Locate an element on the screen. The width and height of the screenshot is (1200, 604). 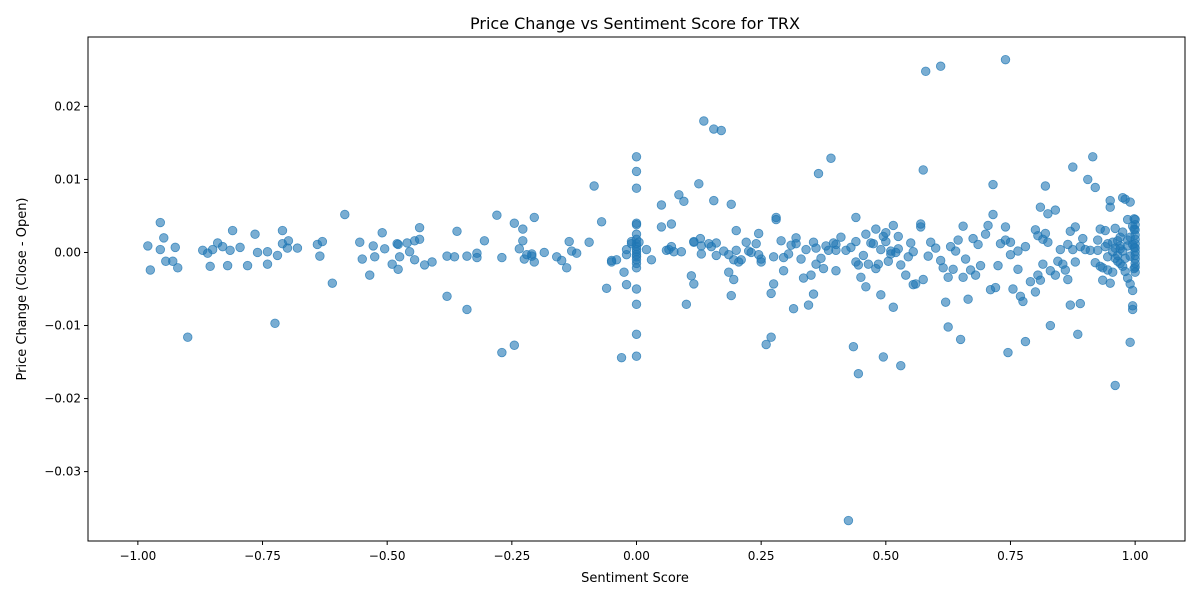
x-axis-ticks: −1.00 −0.75 −0.50 −0.25 0.00 0.25 0.50 0.75 1.00 is located at coordinates (633, 552).